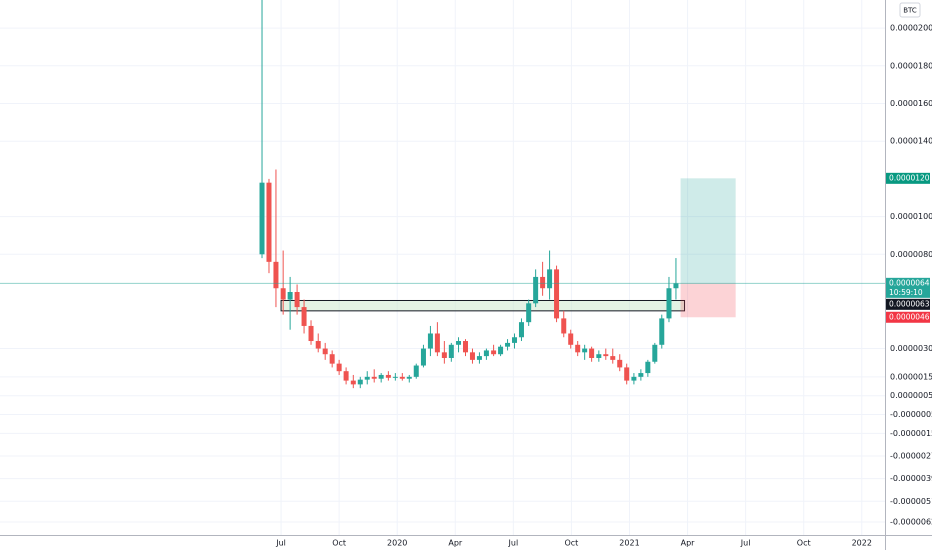 Image resolution: width=932 pixels, height=554 pixels. Describe the element at coordinates (906, 292) in the screenshot. I see `countdown: 10:59:10` at that location.